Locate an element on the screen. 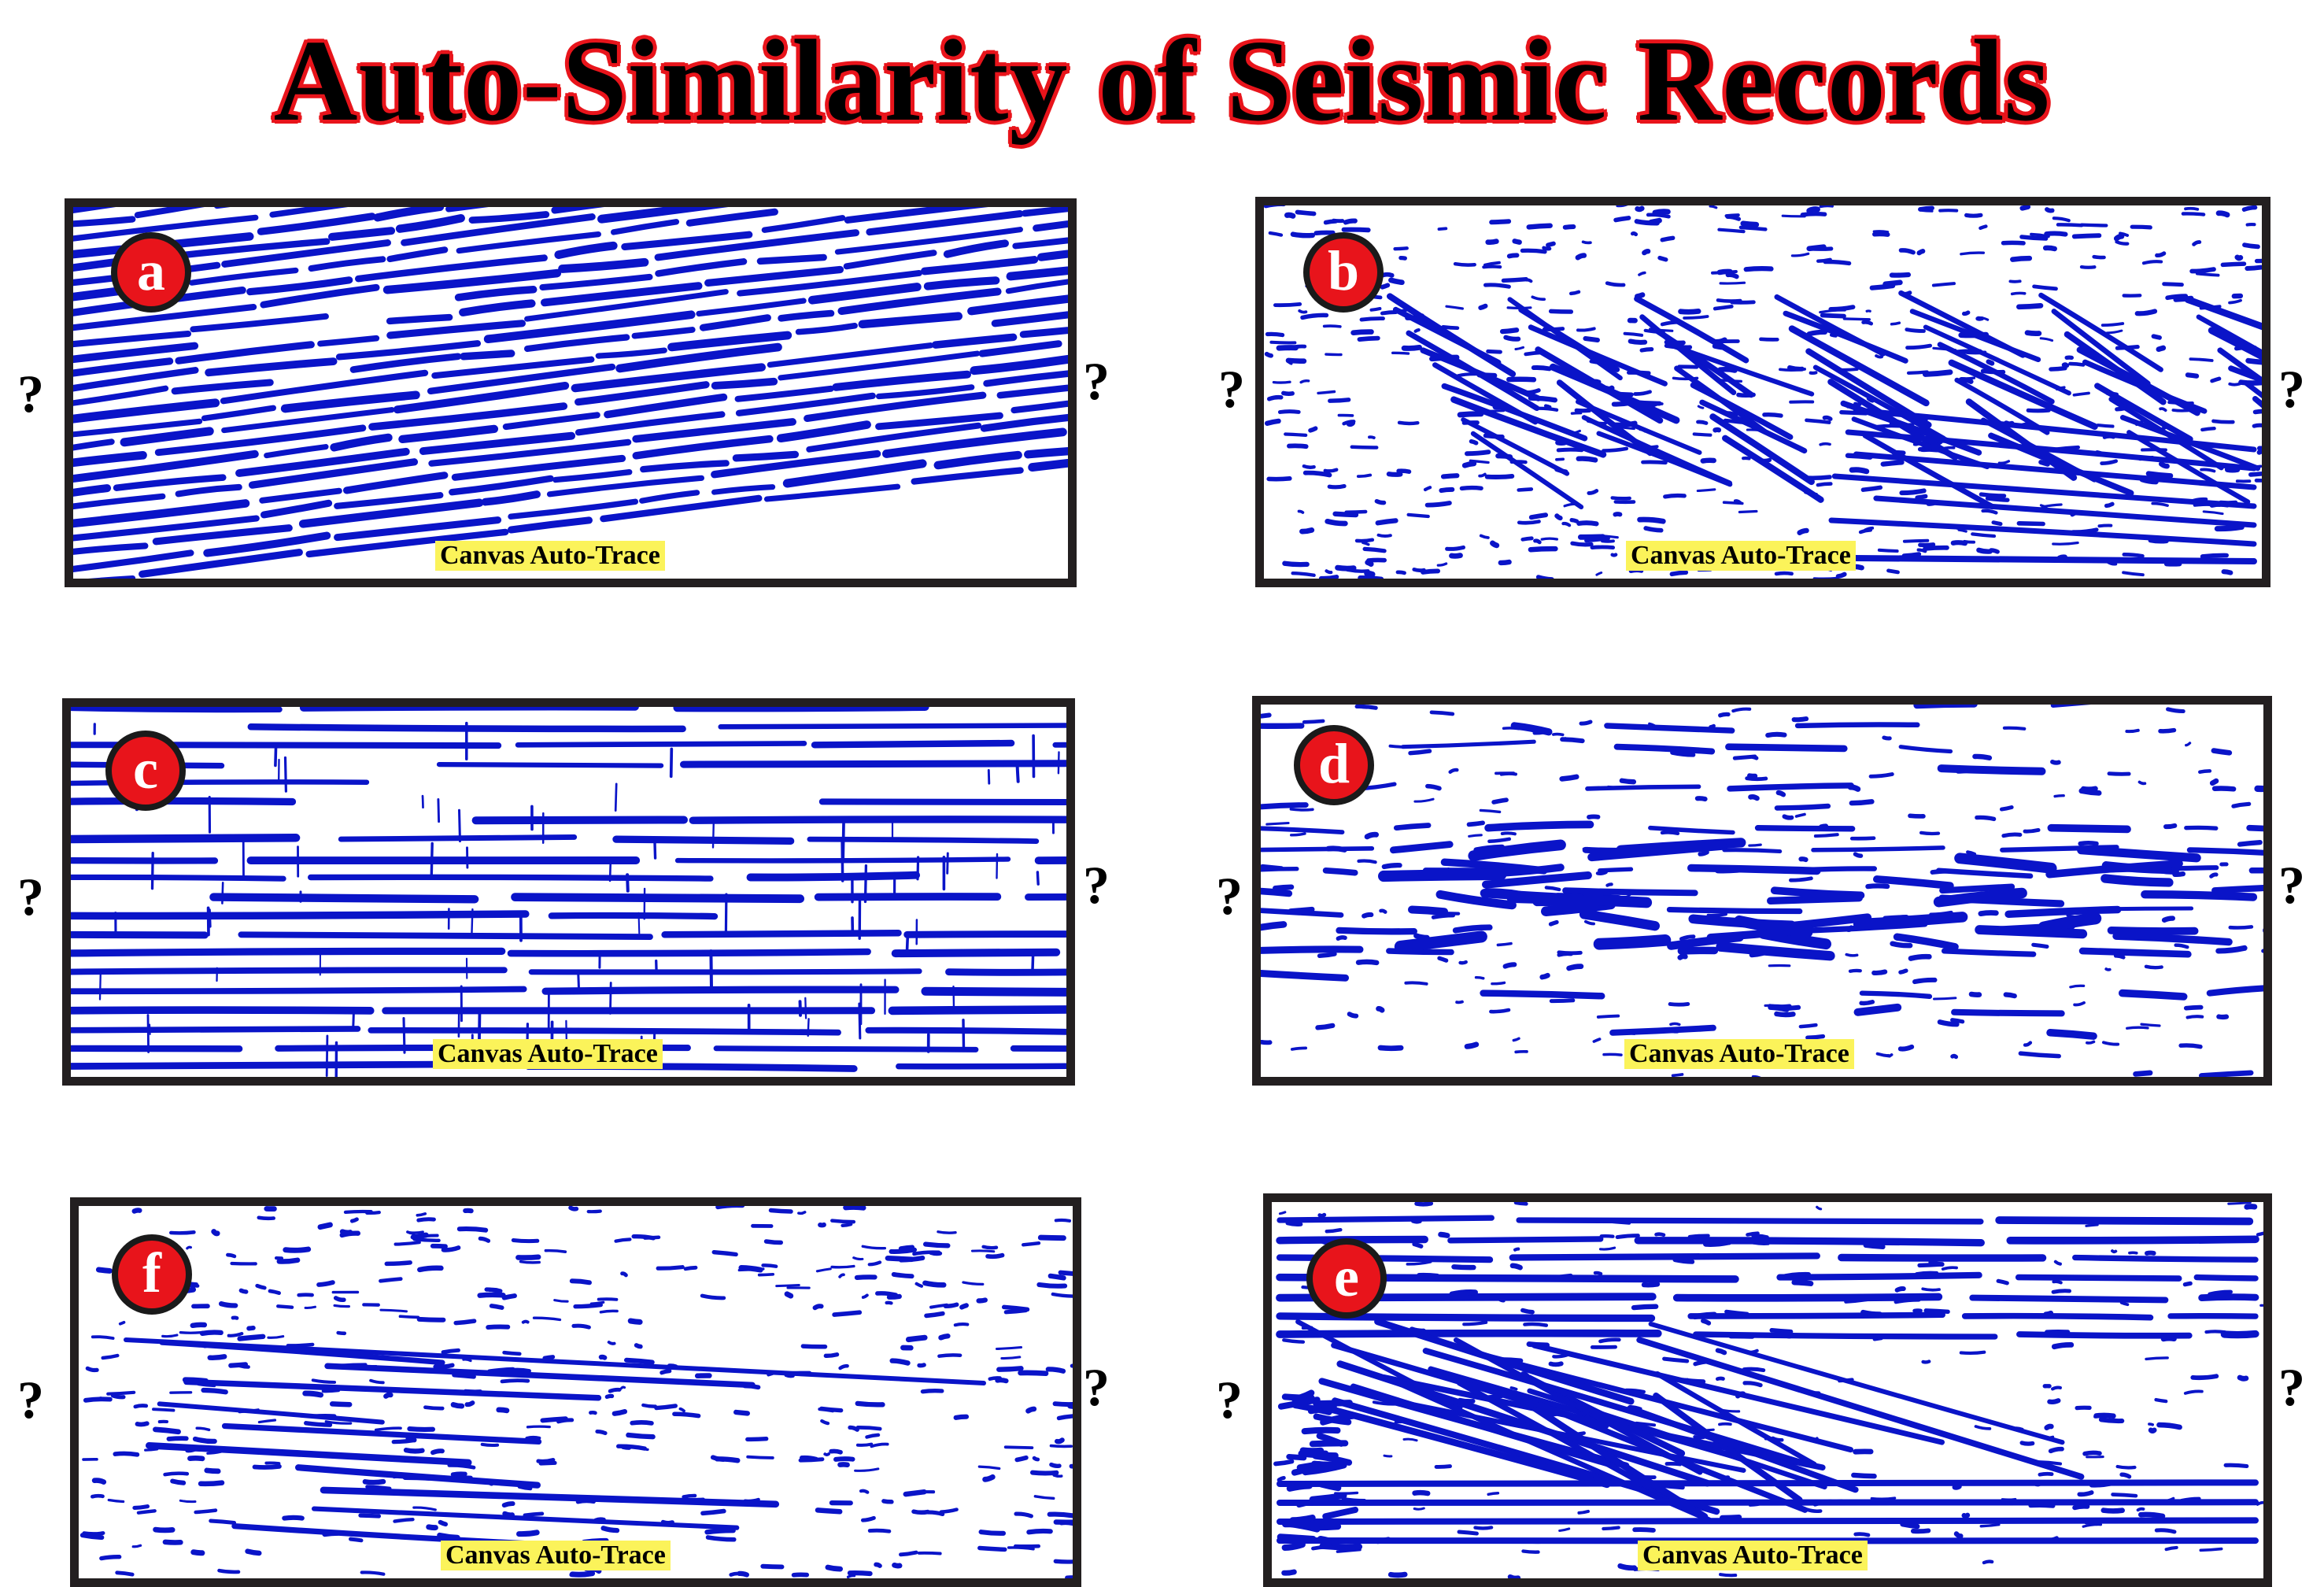 This screenshot has width=2324, height=1587. seismic-panel-a: a Canvas Auto-Trace is located at coordinates (571, 392).